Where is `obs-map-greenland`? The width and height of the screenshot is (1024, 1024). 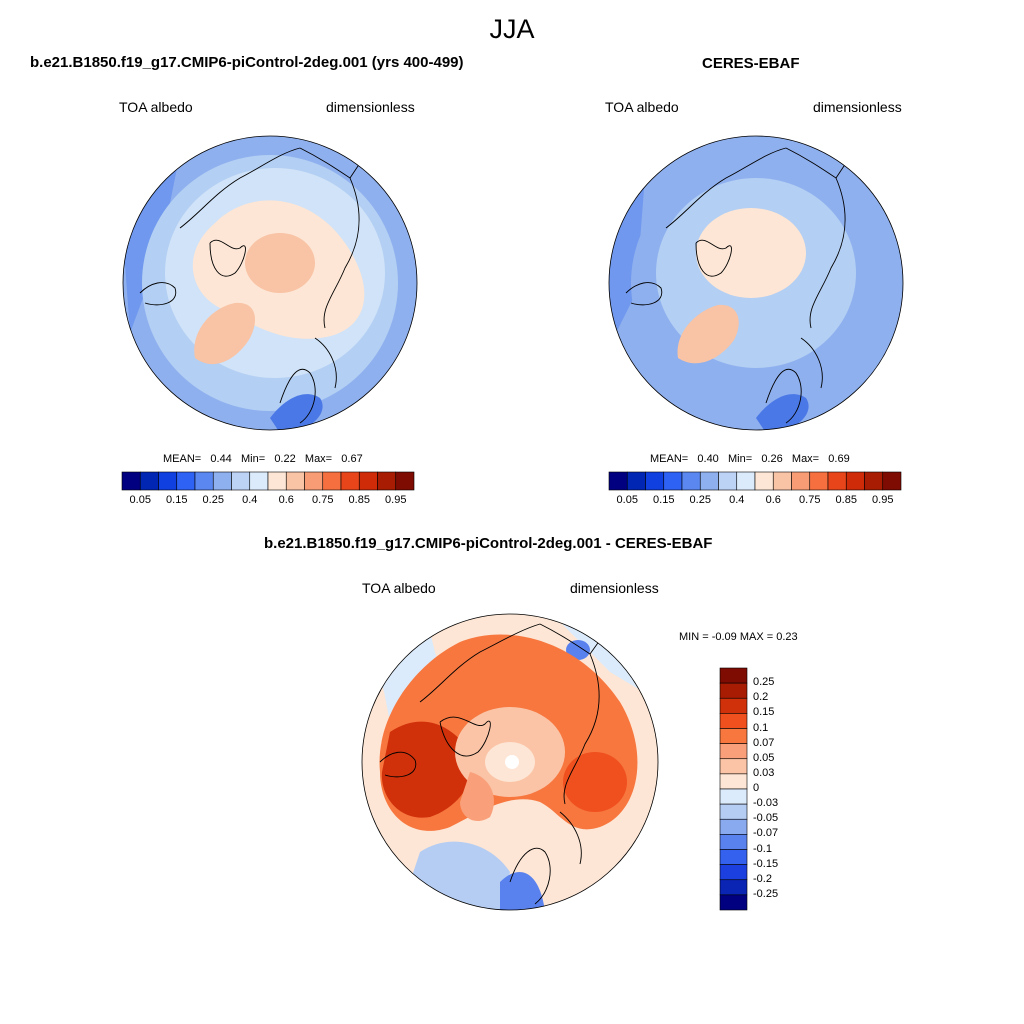
obs-map-greenland is located at coordinates (708, 334).